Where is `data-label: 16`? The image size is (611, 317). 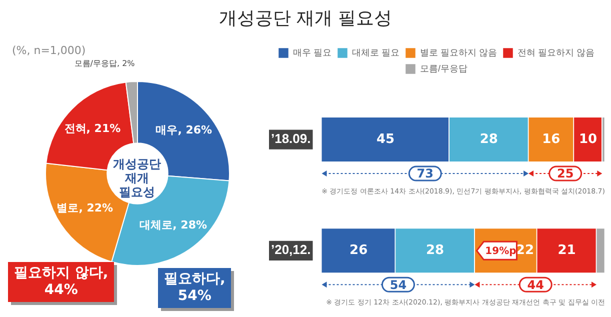
data-label: 16 is located at coordinates (551, 139).